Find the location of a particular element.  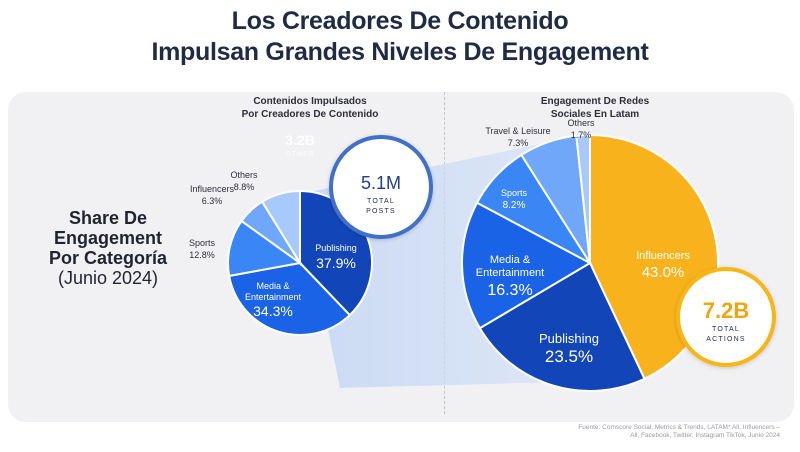

posts-callout-value: 5.1M is located at coordinates (381, 183).